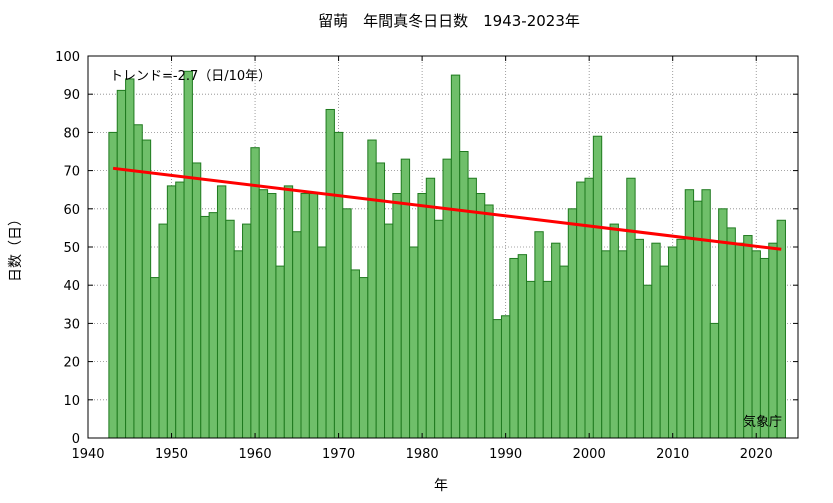  Describe the element at coordinates (449, 21) in the screenshot. I see `chart-title: 留萌 年間真冬日日数 1943-2023年` at that location.